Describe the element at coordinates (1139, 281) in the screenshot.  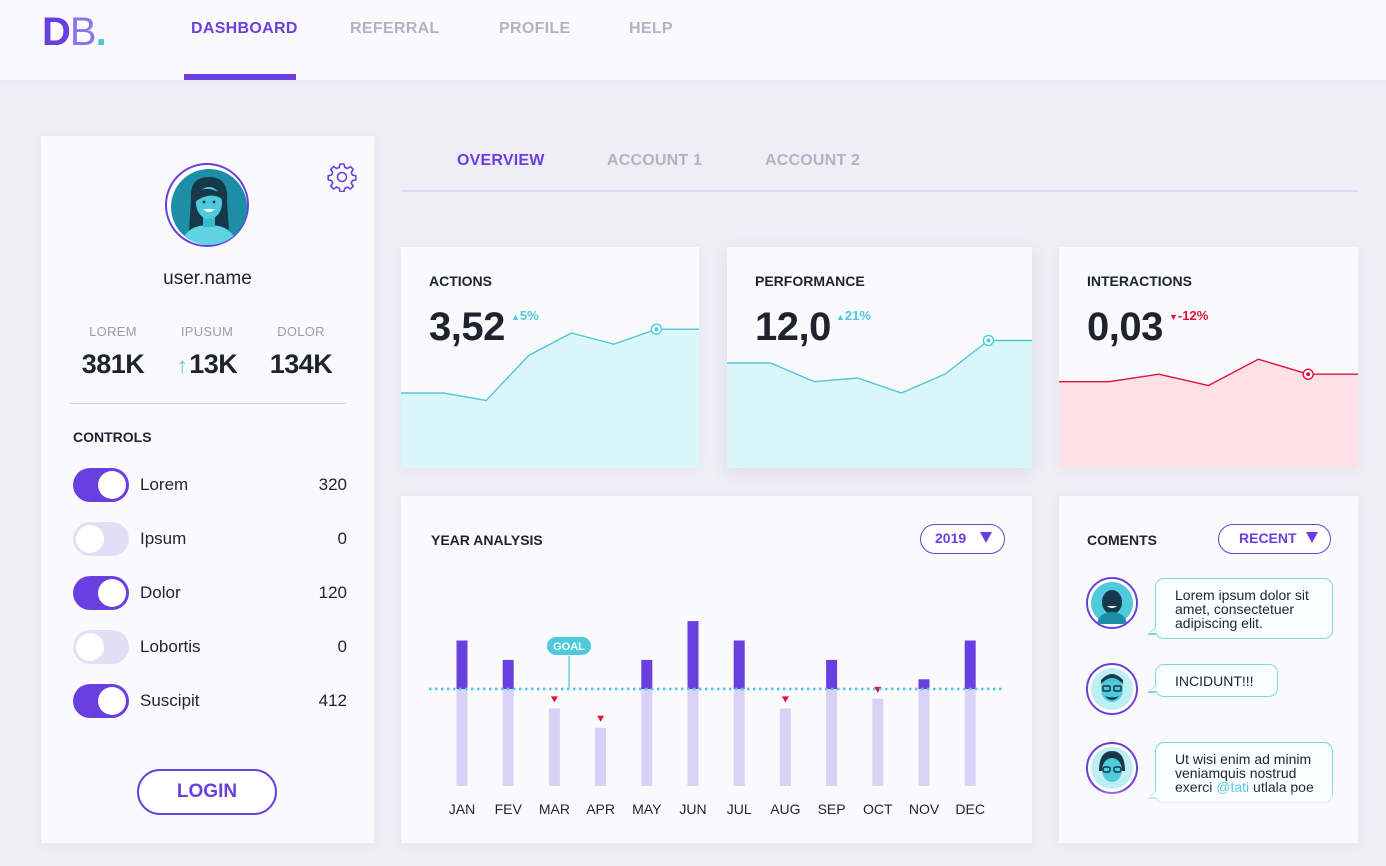
I see `metric-title: INTERACTIONS` at that location.